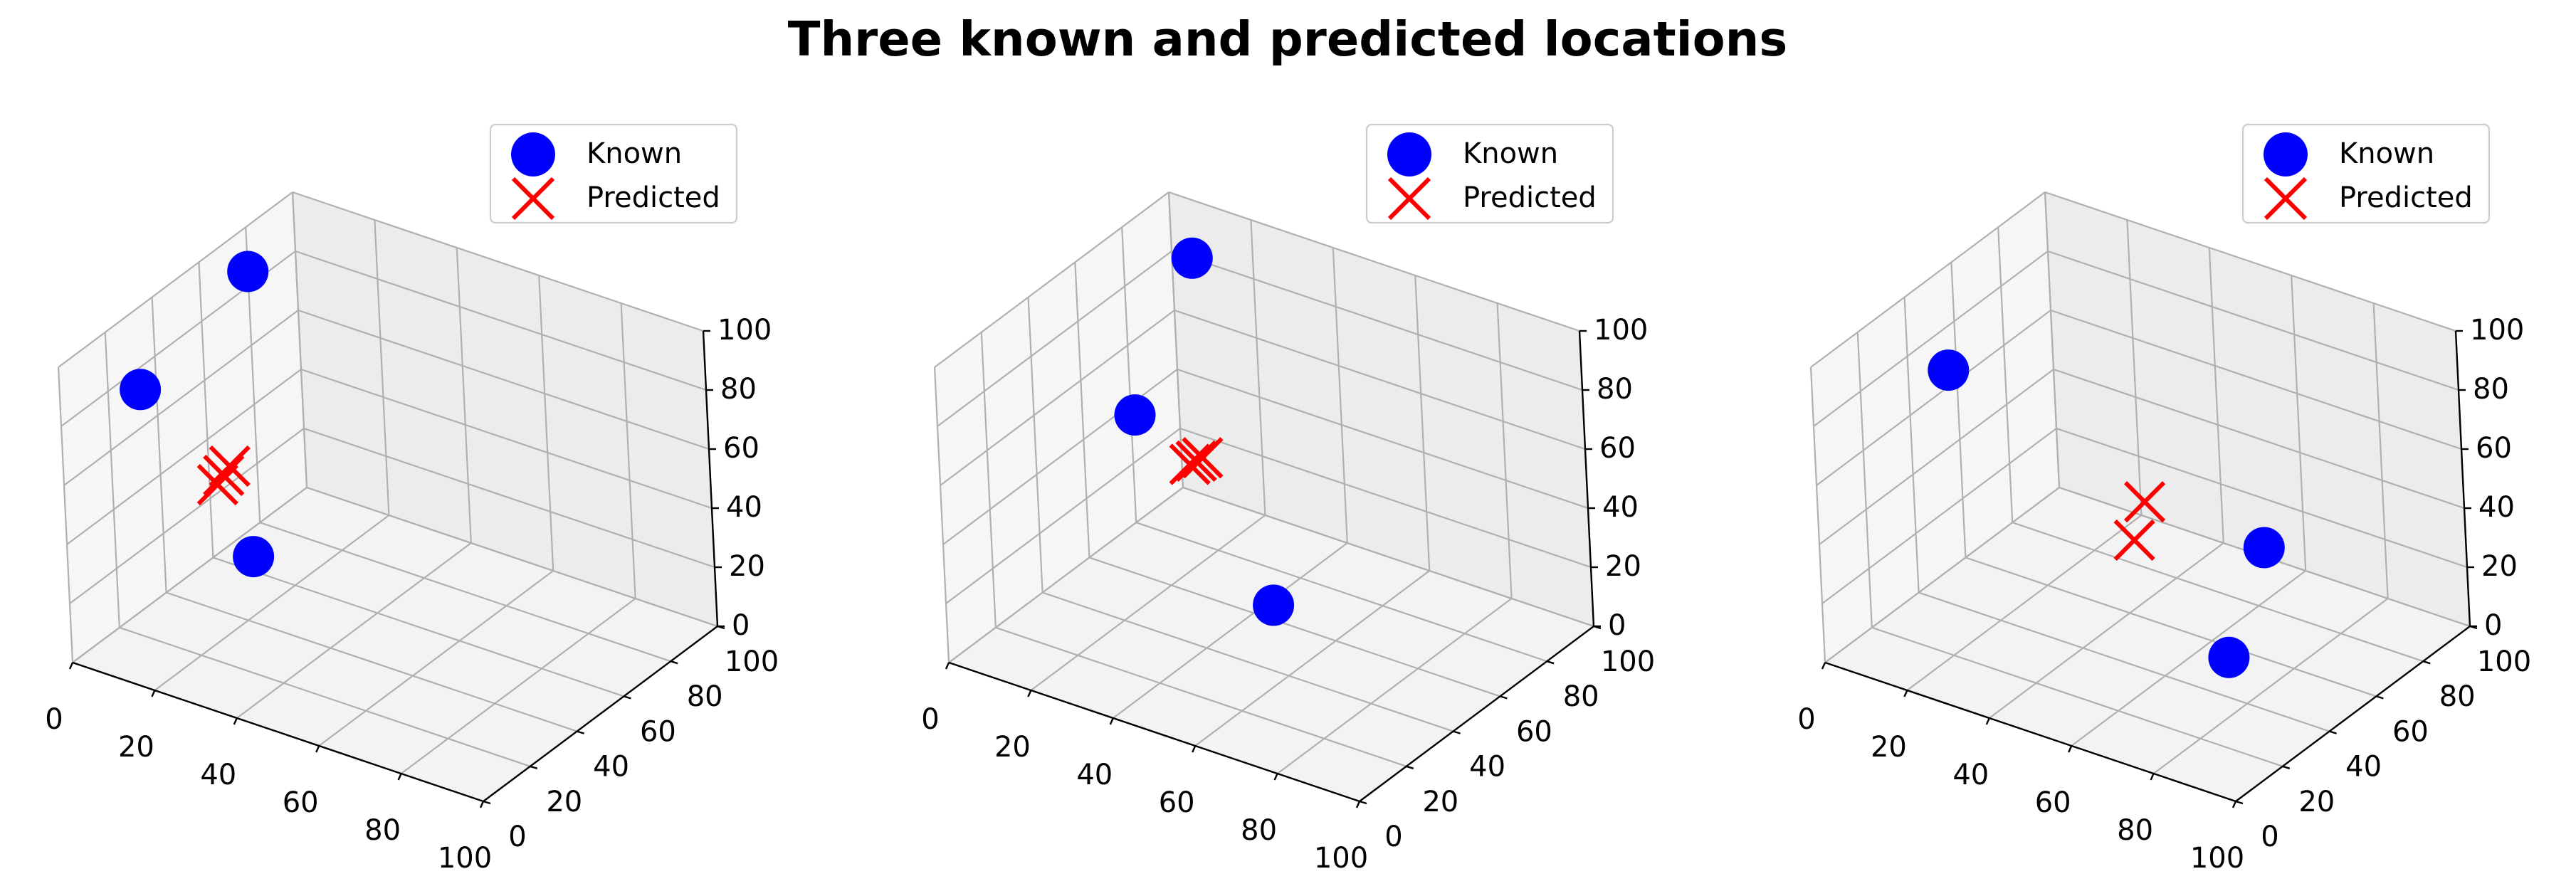  Describe the element at coordinates (382, 831) in the screenshot. I see `x-tick-label: 80` at that location.